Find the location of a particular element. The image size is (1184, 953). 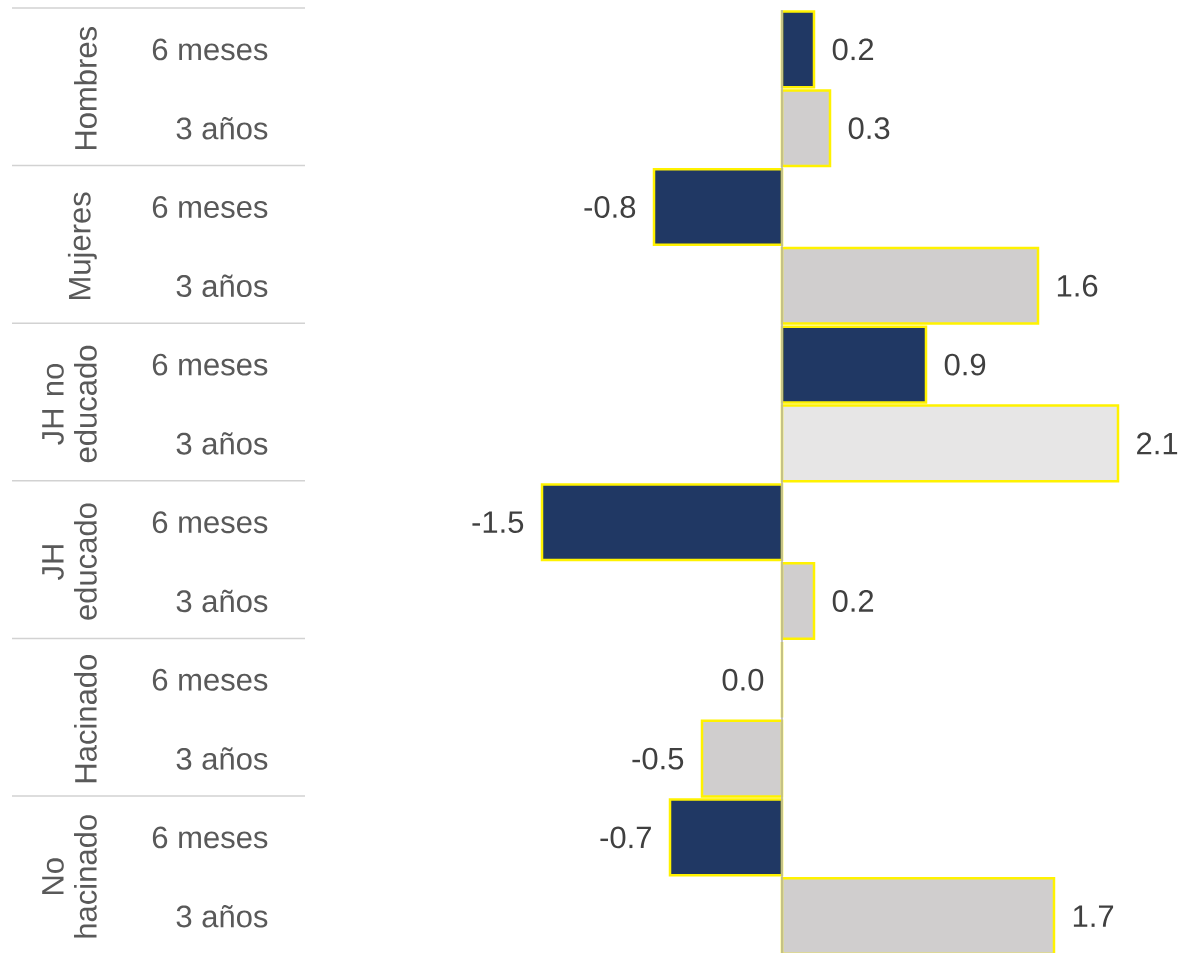

data-label: 0.3 is located at coordinates (869, 128).